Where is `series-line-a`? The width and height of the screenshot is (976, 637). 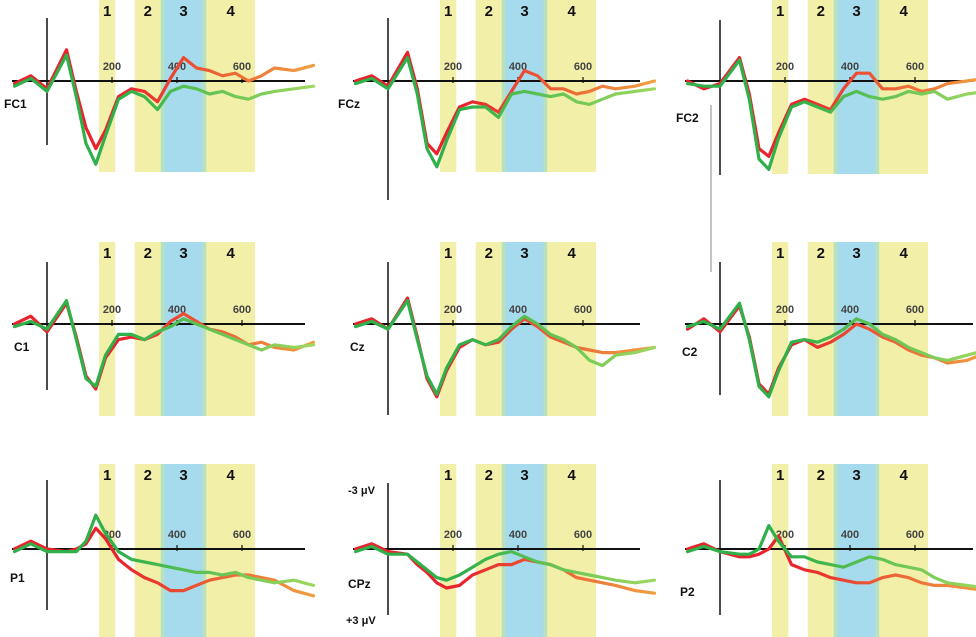
series-line-a is located at coordinates (164, 562).